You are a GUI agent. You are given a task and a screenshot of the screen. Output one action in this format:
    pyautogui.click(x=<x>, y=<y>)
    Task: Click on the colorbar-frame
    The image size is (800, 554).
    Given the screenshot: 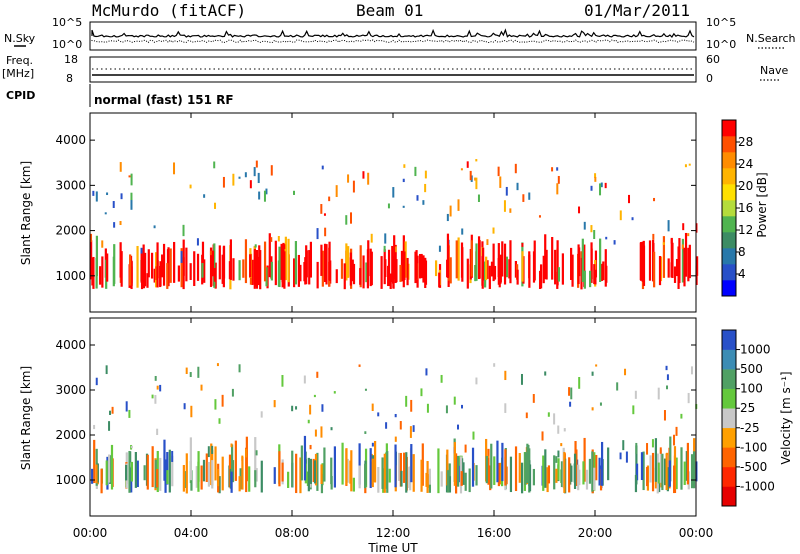 What is the action you would take?
    pyautogui.click(x=729, y=418)
    